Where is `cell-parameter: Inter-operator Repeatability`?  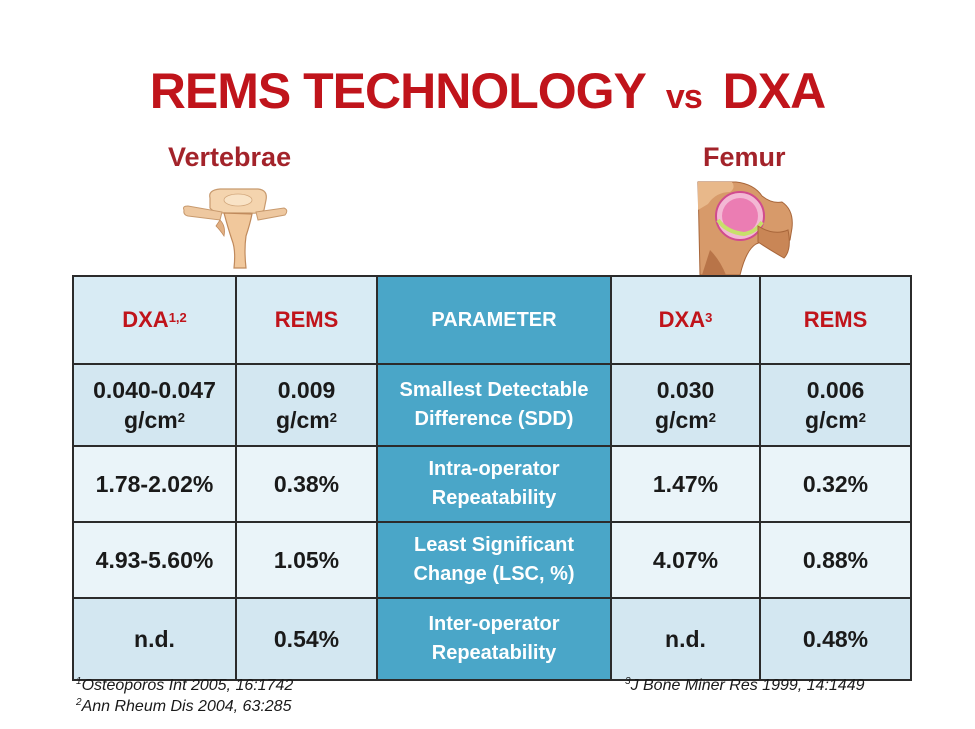 cell-parameter: Inter-operator Repeatability is located at coordinates (494, 639).